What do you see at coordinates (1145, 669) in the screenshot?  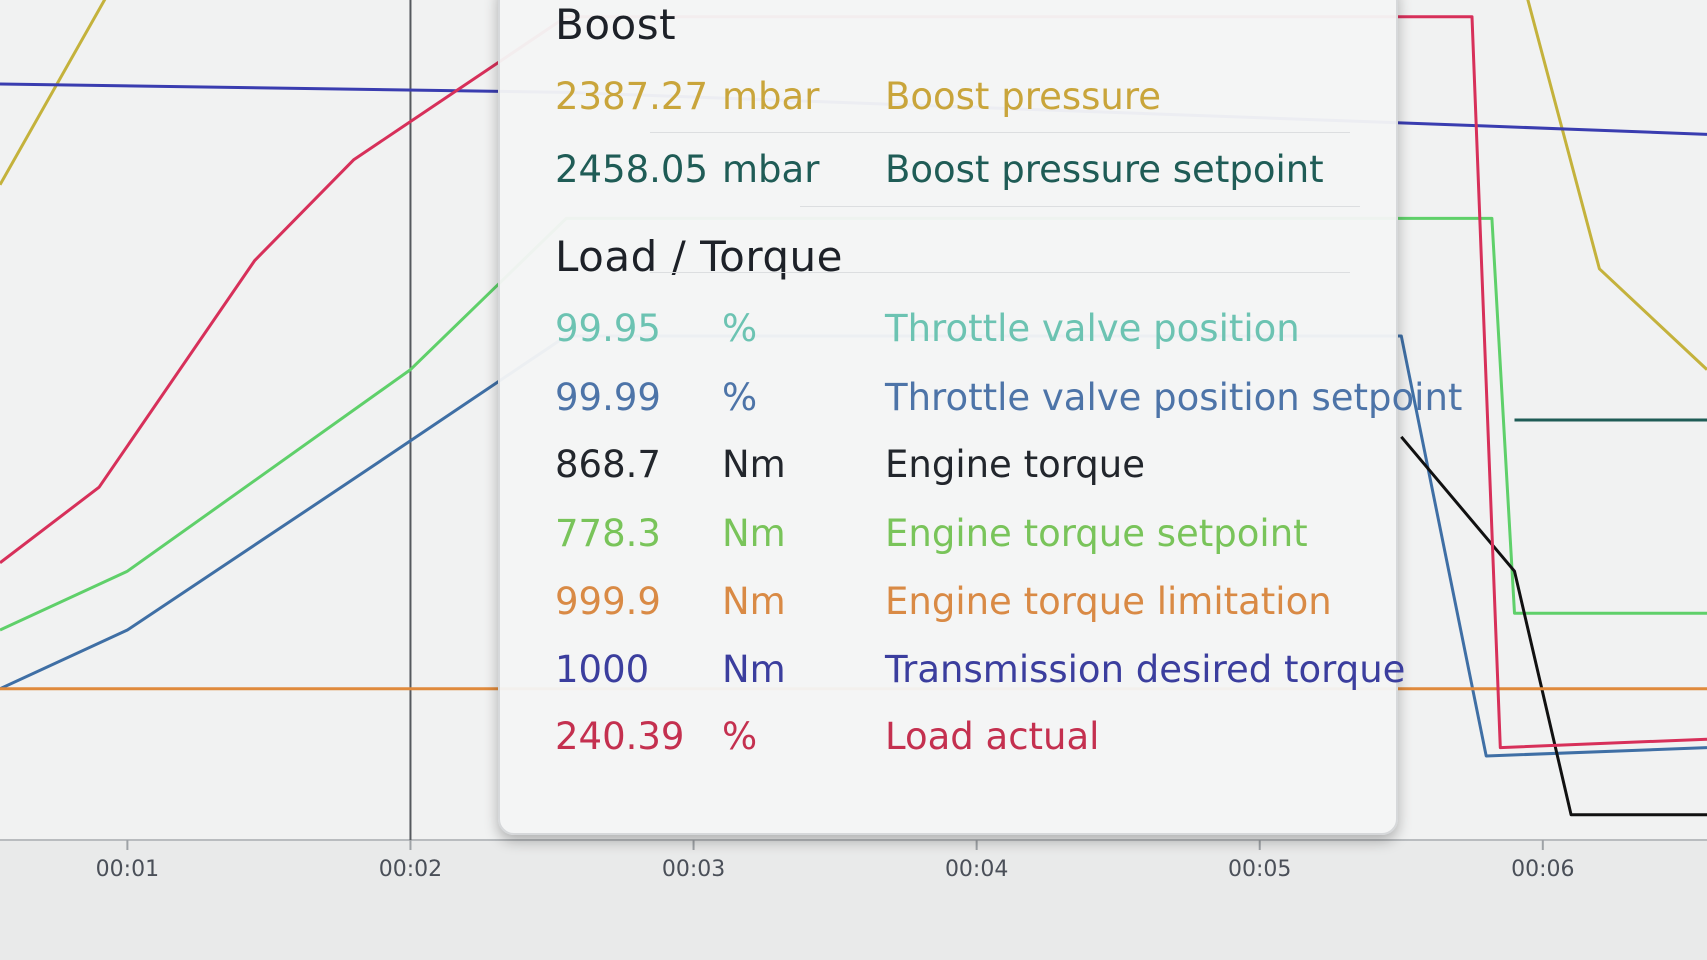 I see `tooltip-row-name: Transmission desired torque` at bounding box center [1145, 669].